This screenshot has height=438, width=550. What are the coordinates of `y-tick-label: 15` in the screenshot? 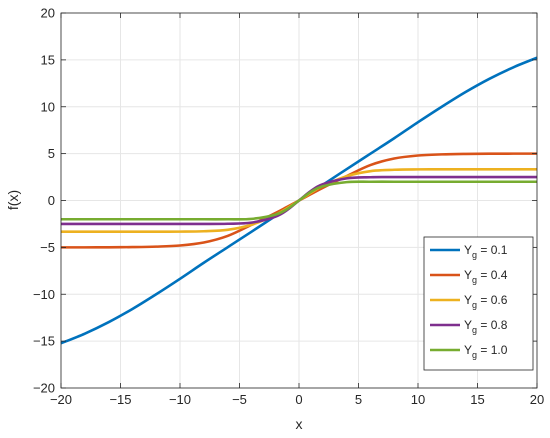 It's located at (48, 59).